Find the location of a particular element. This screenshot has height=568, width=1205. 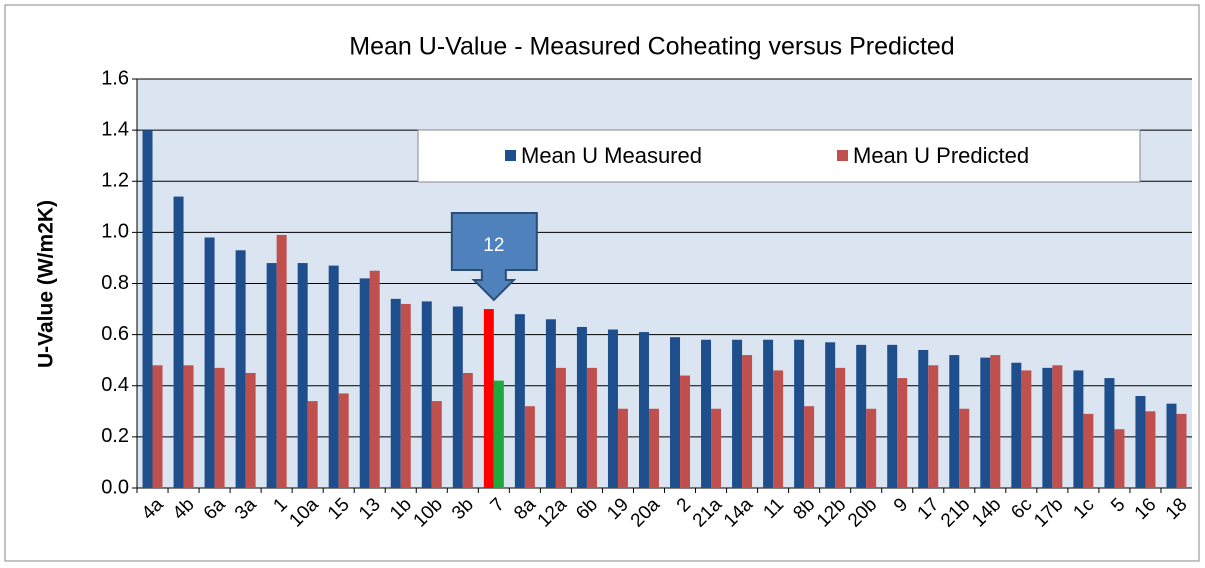

legend-label: Mean U Predicted is located at coordinates (941, 155).